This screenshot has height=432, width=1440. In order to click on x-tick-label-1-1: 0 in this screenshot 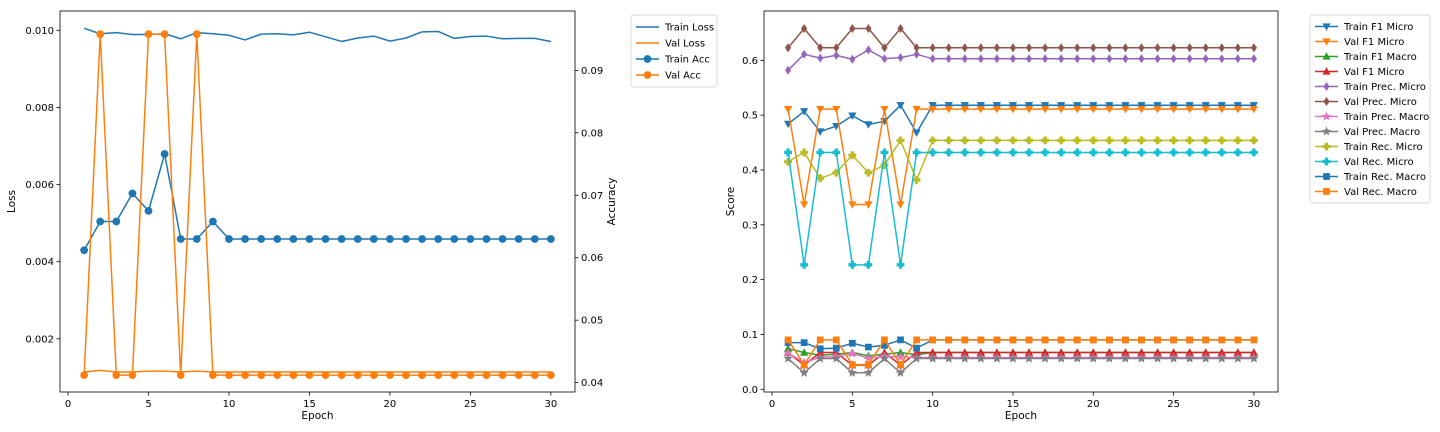, I will do `click(68, 404)`.